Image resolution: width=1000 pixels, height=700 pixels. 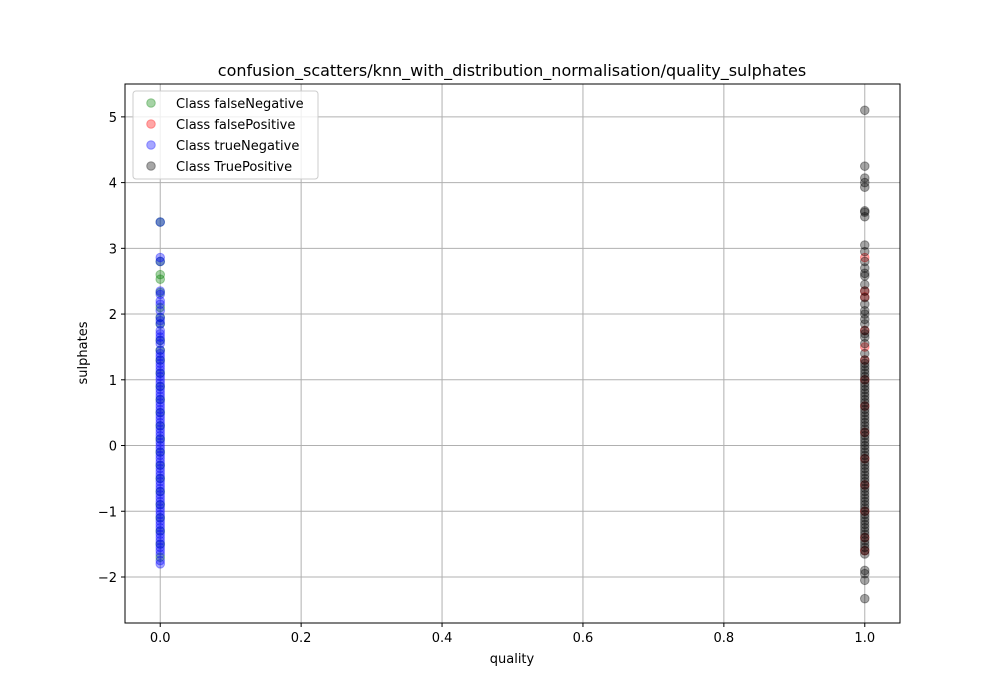 What do you see at coordinates (724, 638) in the screenshot?
I see `x-tick-label: 0.8` at bounding box center [724, 638].